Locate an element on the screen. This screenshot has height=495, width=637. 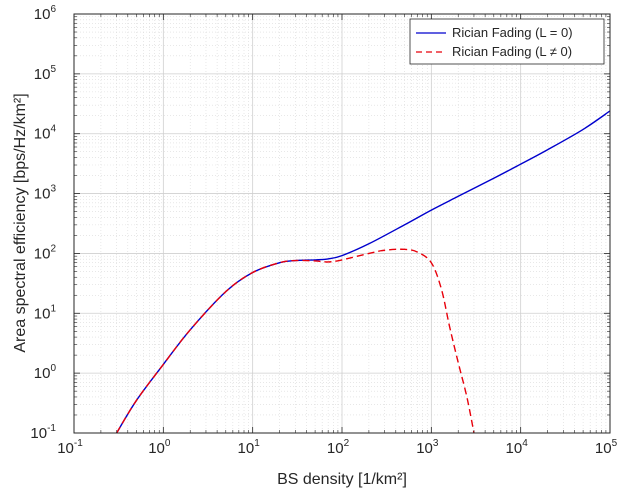
x-tick-label: 10² is located at coordinates (338, 447).